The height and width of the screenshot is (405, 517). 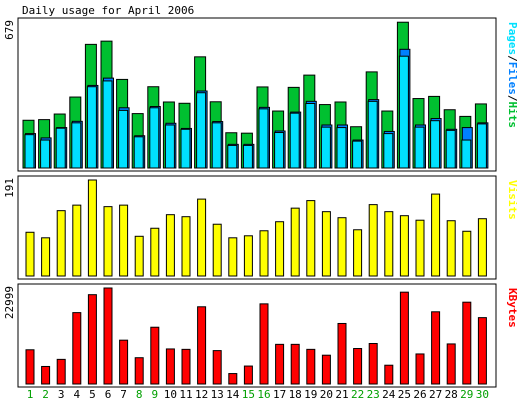 I want to click on x-tick-label-19: 19, so click(x=310, y=394).